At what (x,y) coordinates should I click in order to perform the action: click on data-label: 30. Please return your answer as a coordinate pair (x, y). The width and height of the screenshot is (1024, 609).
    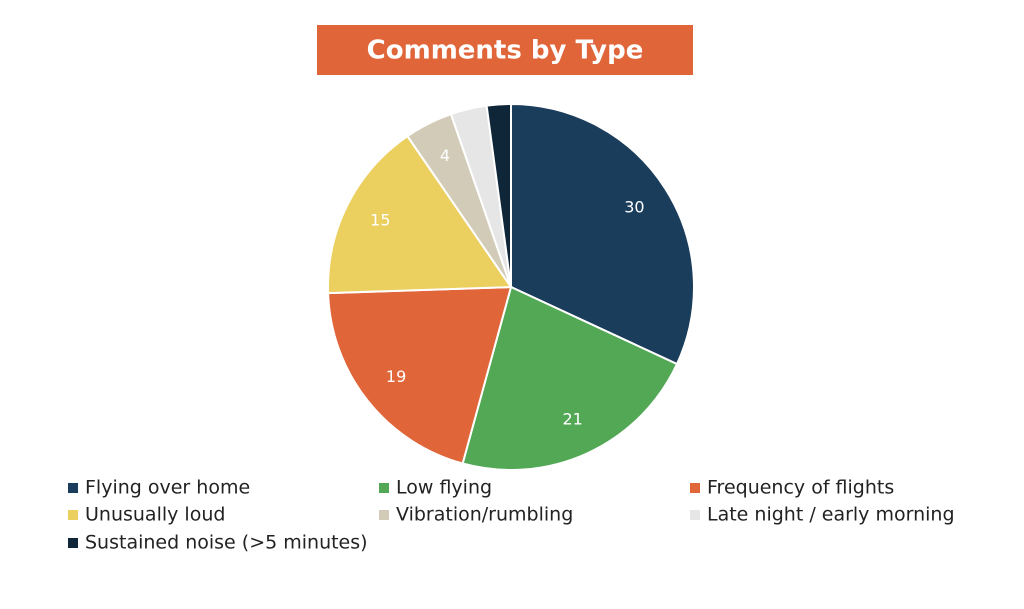
    Looking at the image, I should click on (634, 207).